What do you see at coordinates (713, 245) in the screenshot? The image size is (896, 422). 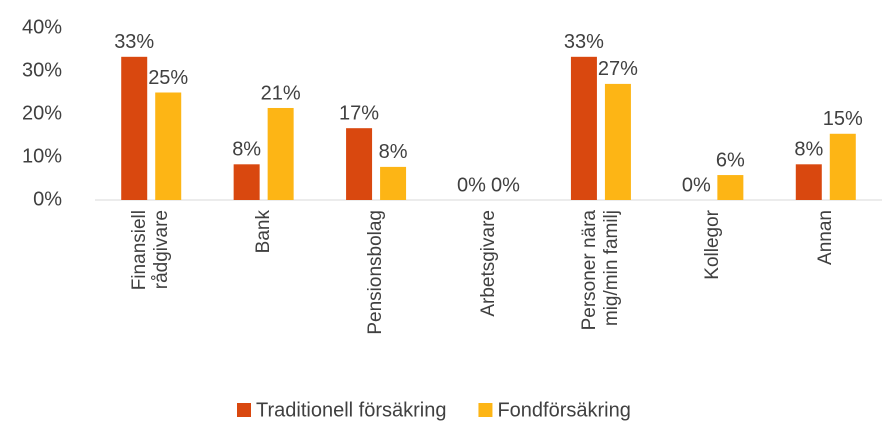 I see `x-tick-text: Kollegor` at bounding box center [713, 245].